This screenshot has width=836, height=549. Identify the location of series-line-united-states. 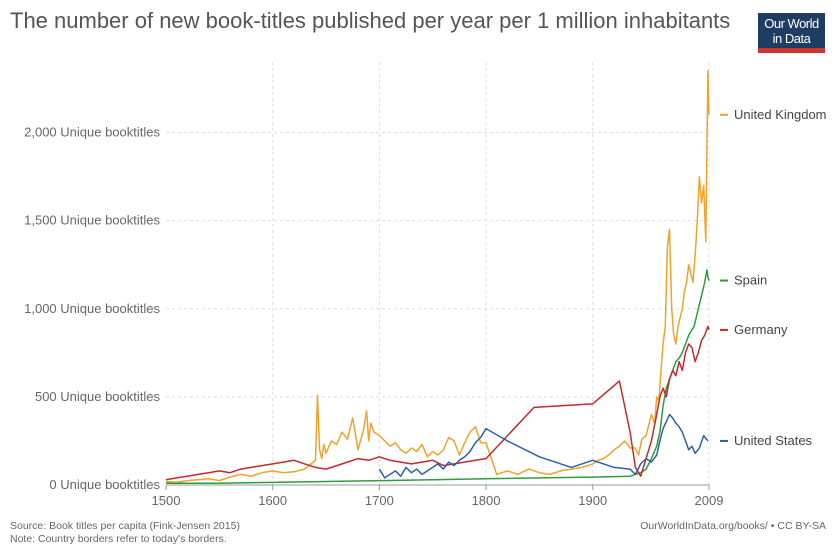
(543, 446).